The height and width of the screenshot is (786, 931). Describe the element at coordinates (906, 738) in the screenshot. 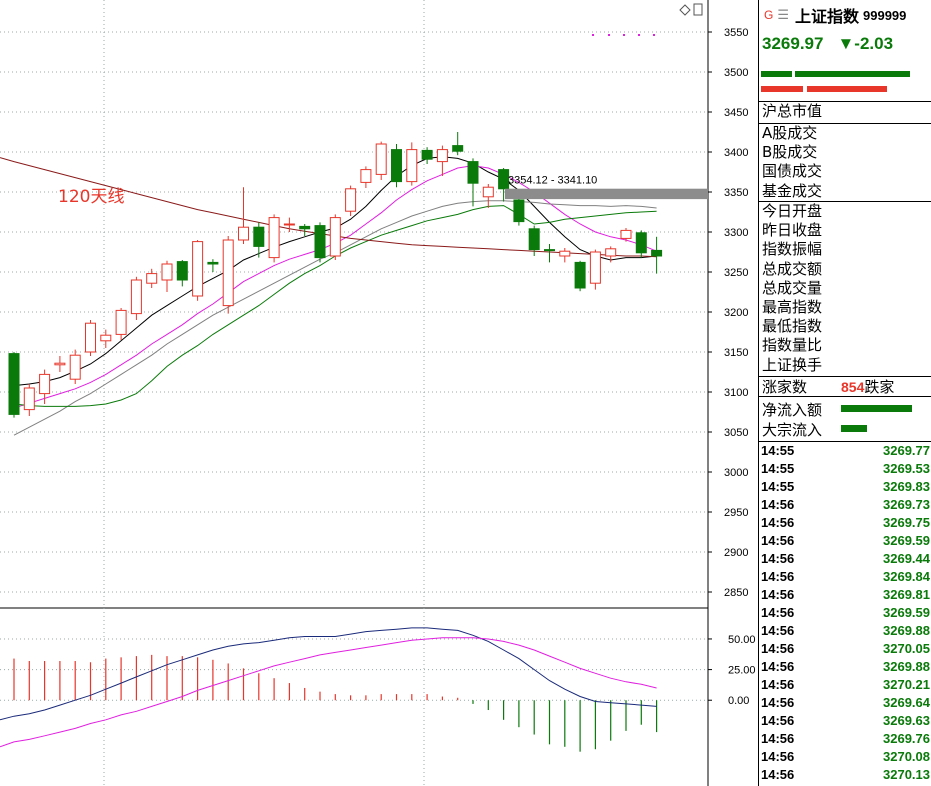

I see `tick-price: 3269.76` at that location.